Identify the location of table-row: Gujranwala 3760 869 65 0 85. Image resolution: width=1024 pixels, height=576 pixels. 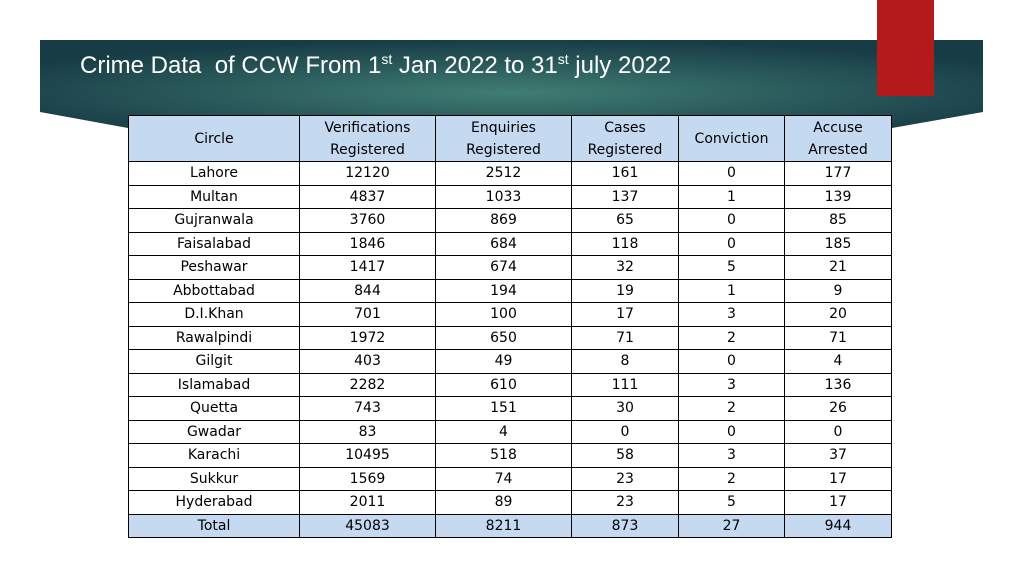
(510, 220).